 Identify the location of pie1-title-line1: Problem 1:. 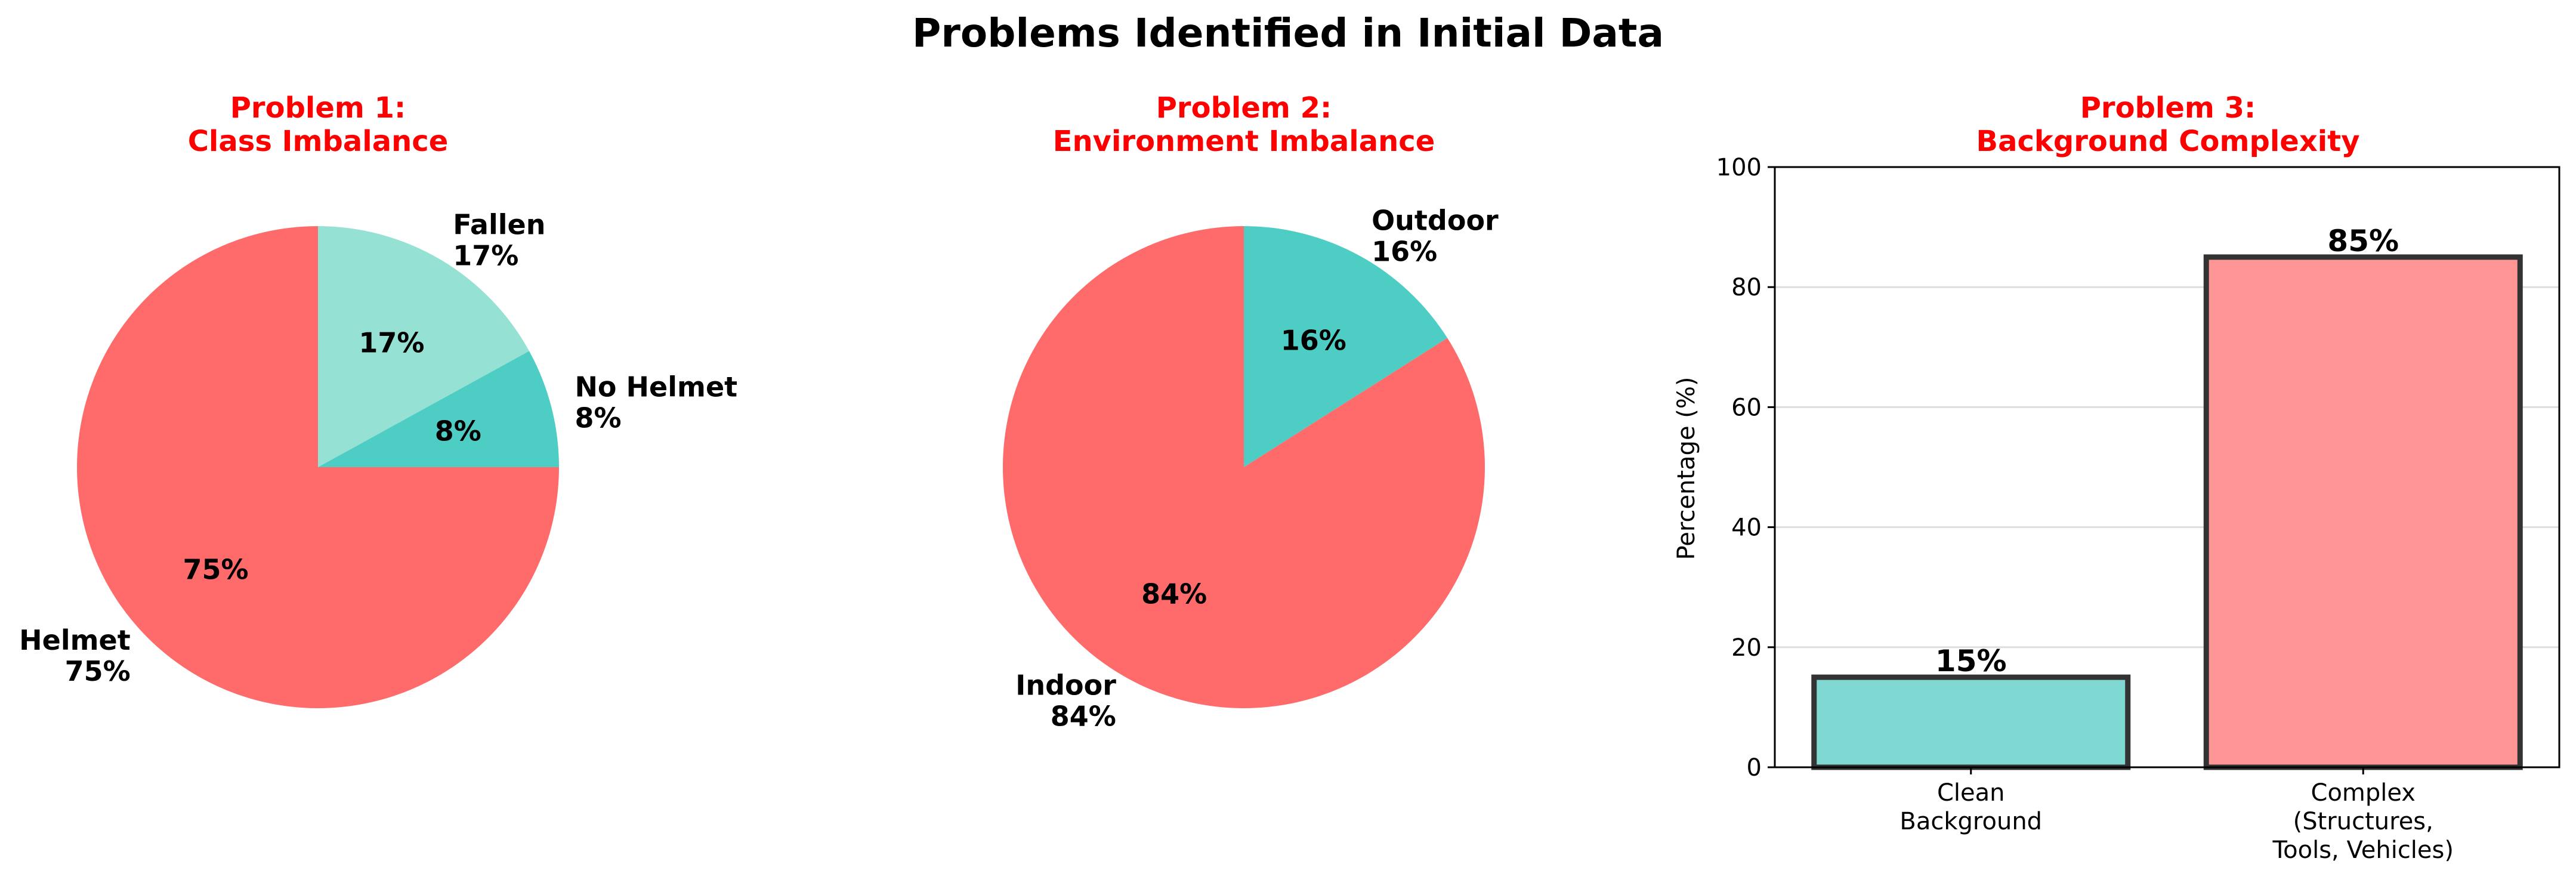
(318, 108).